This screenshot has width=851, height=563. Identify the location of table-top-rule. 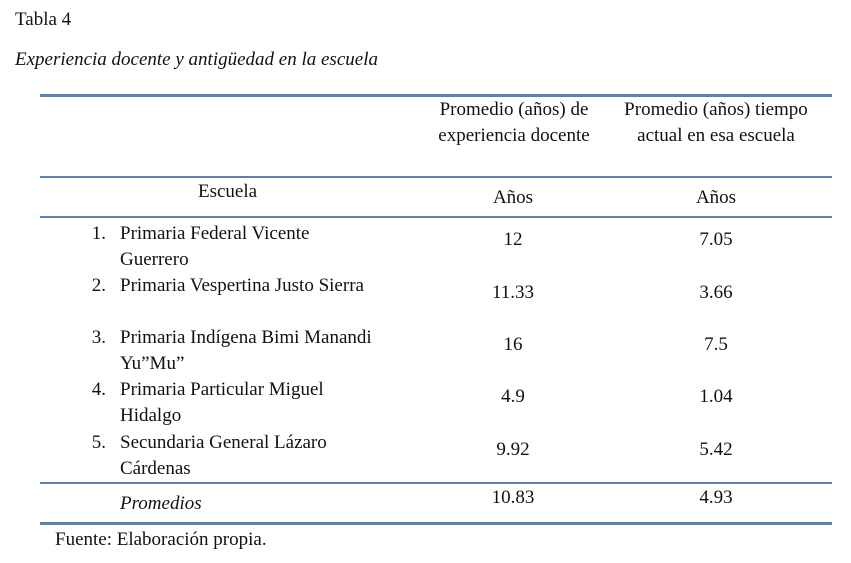
(436, 95).